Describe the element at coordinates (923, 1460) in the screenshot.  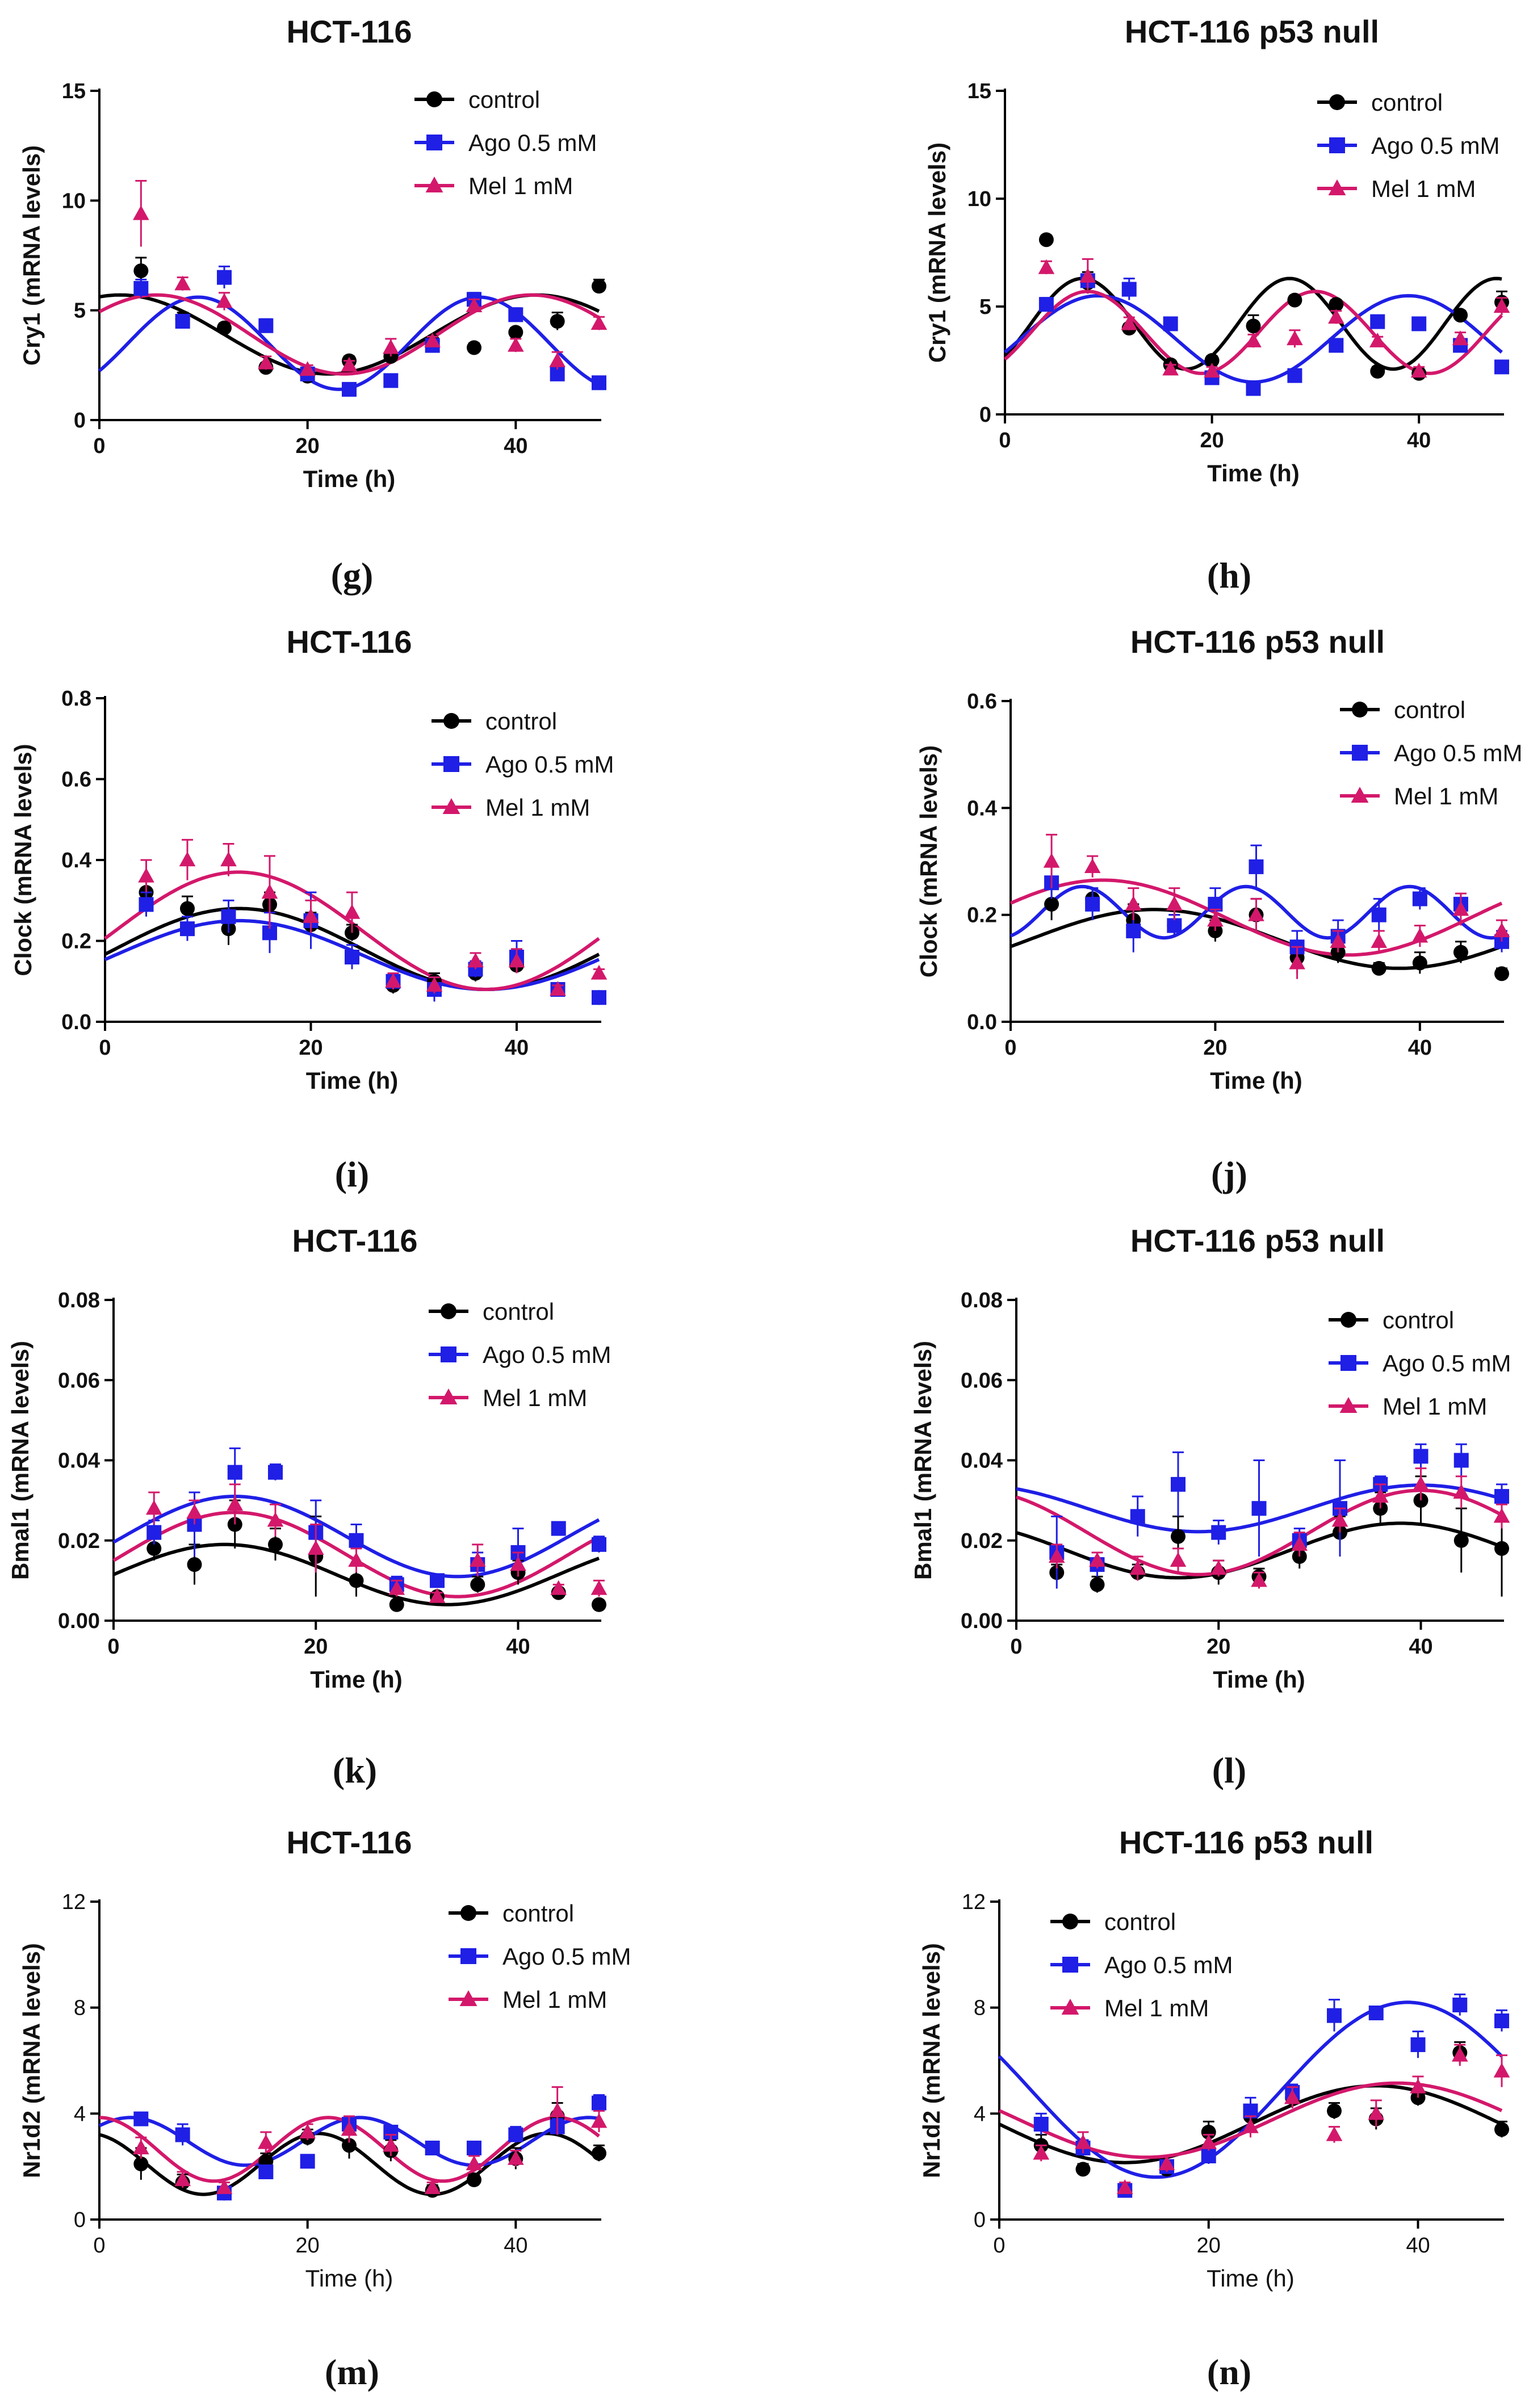
I see `y-axis-label: Bmal1 (mRNA levels)` at that location.